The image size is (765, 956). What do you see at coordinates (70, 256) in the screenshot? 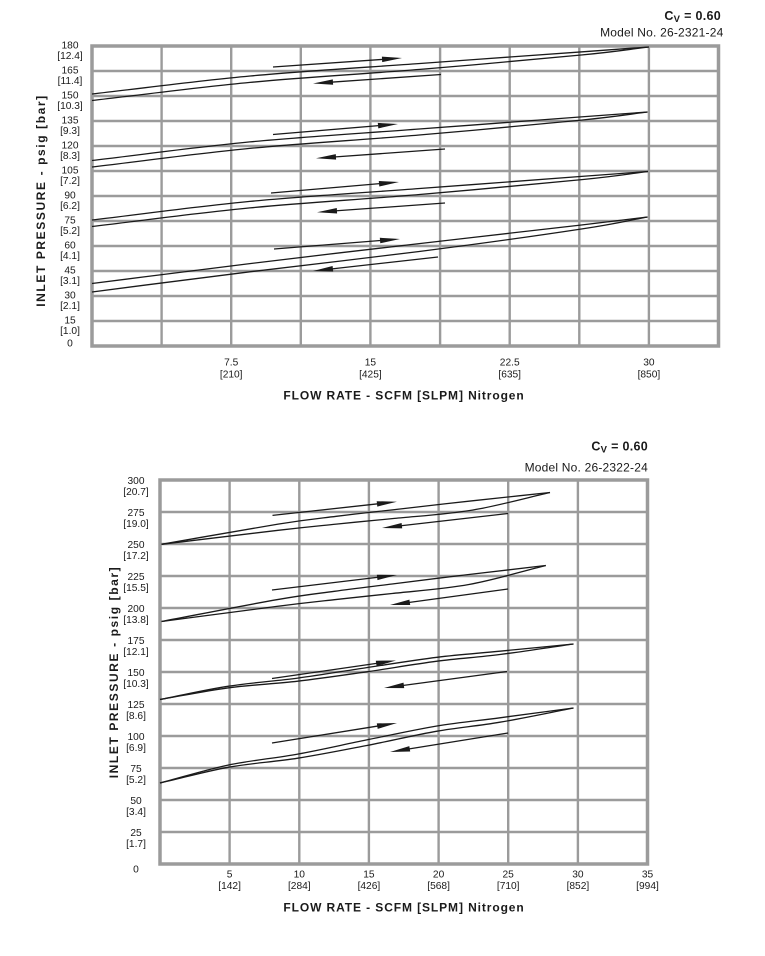
I see `svg-text: [4.1]` at bounding box center [70, 256].